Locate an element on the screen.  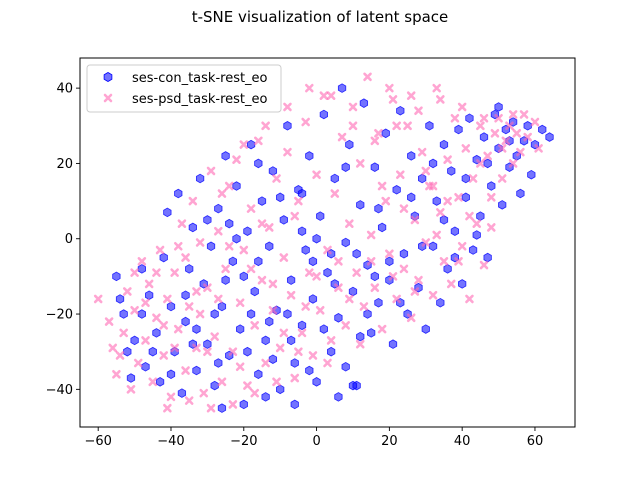
x-tick-label: −60 is located at coordinates (97, 441).